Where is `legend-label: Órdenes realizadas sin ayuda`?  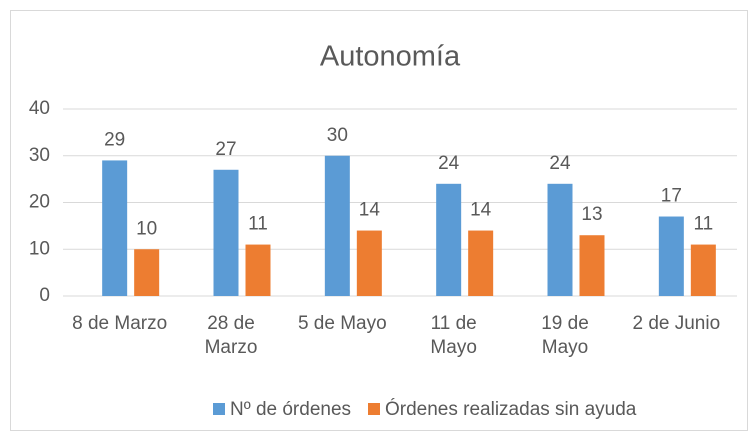 legend-label: Órdenes realizadas sin ayuda is located at coordinates (511, 409).